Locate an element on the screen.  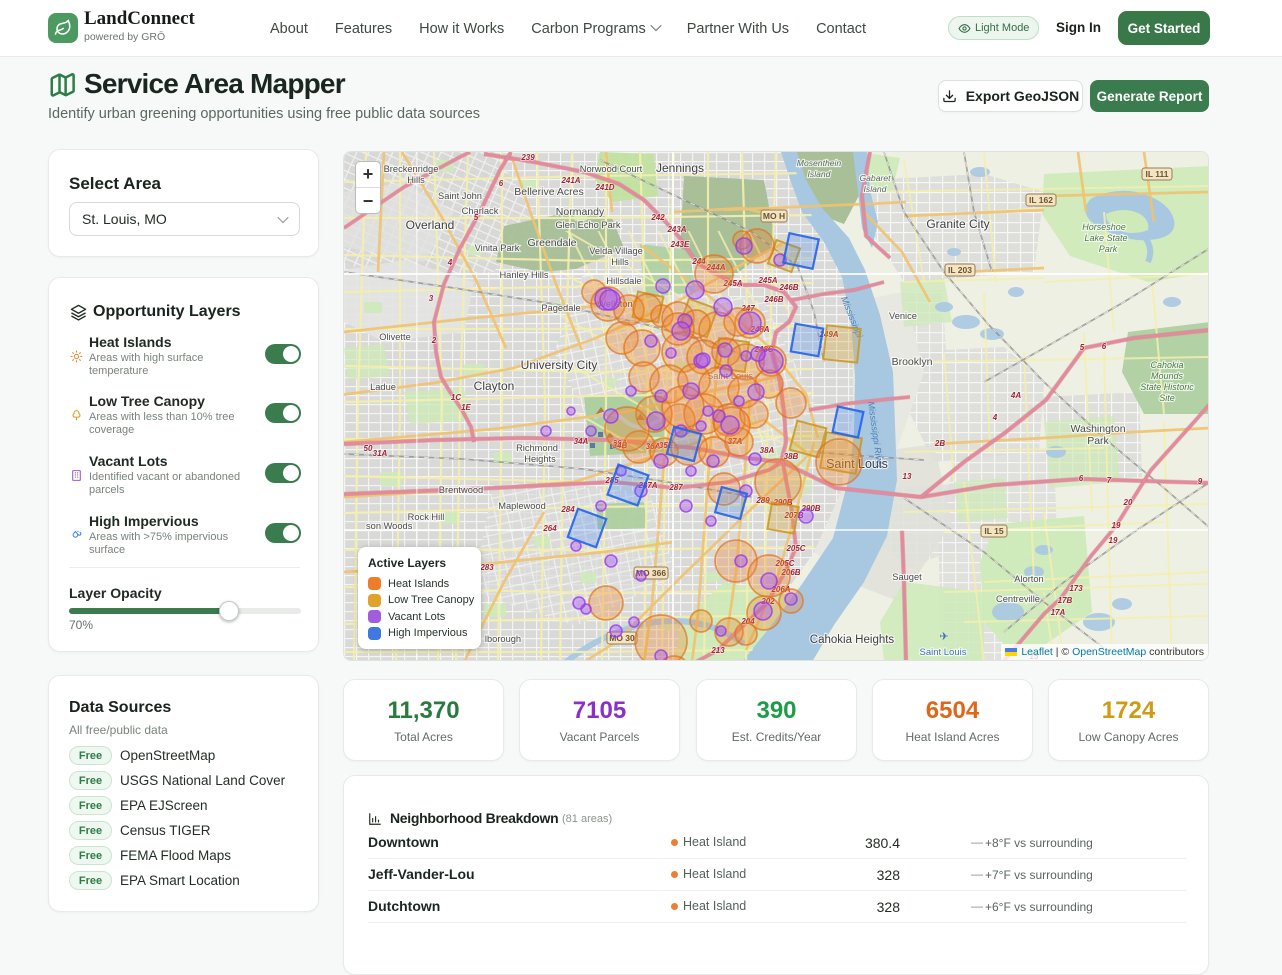
svg-text: 242 is located at coordinates (657, 217).